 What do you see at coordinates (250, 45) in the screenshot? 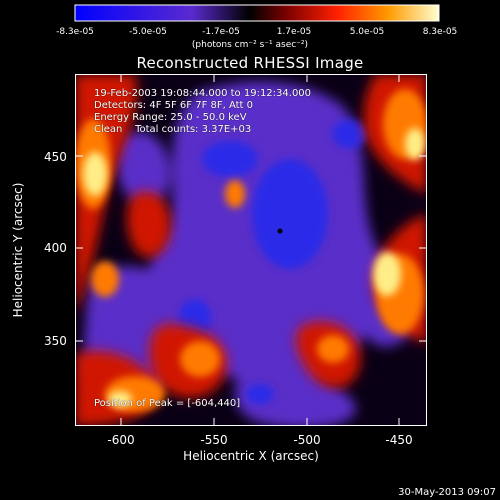
I see `colorbar-units: (photons cm⁻² s⁻¹ asec⁻²)` at bounding box center [250, 45].